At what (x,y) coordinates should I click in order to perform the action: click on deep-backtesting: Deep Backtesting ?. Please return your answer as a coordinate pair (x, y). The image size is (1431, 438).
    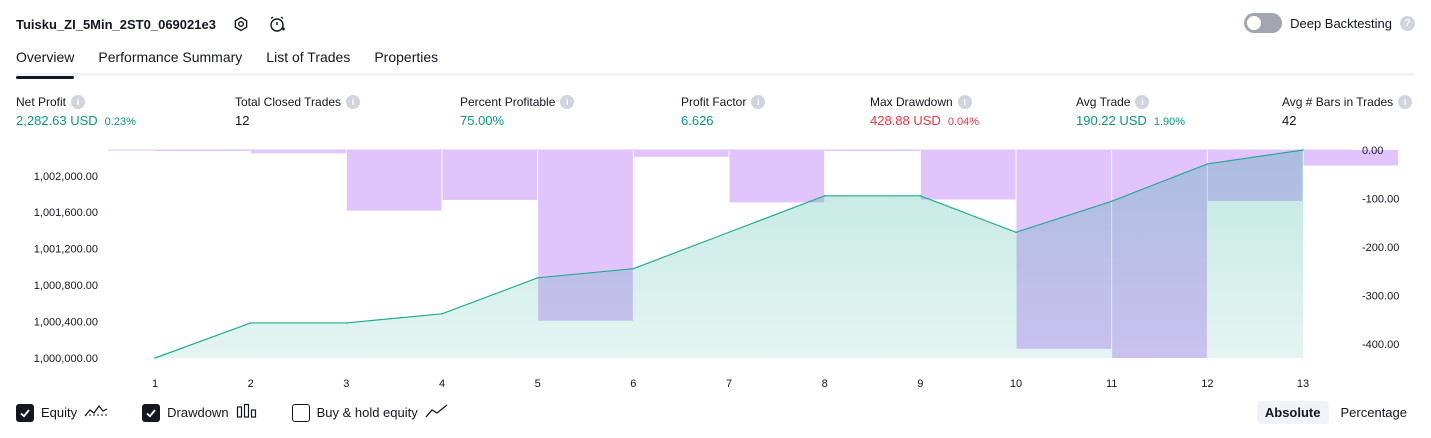
    Looking at the image, I should click on (1329, 23).